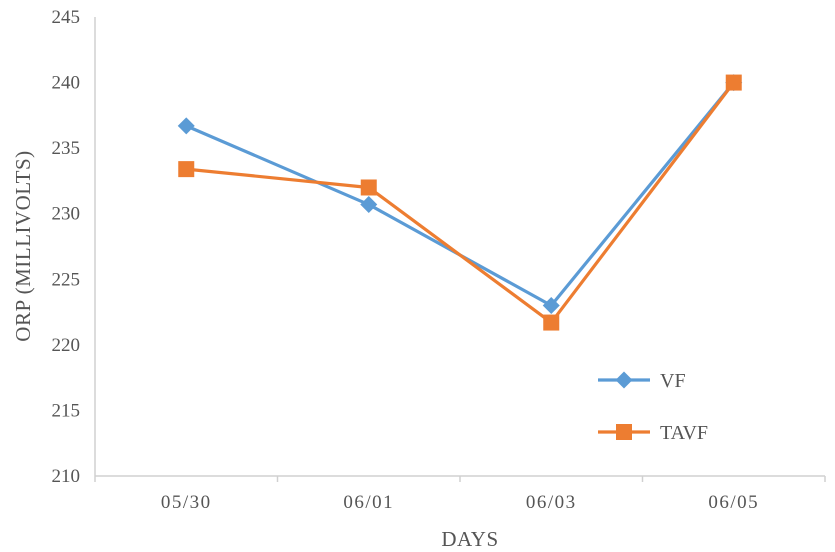 The width and height of the screenshot is (835, 552). I want to click on y-tick-label: 230, so click(66, 214).